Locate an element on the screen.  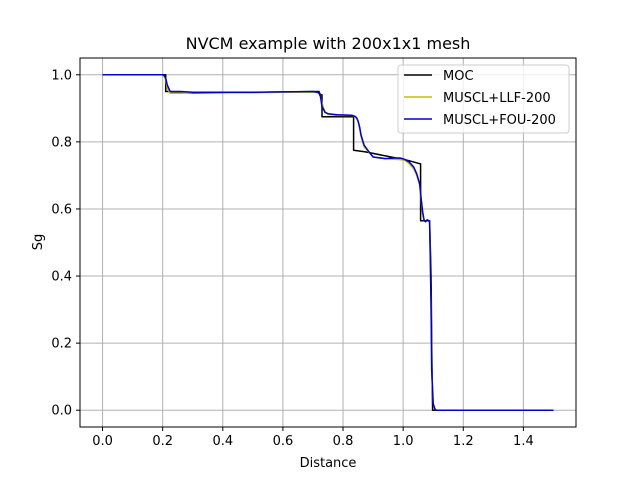
y-tick-label: 0.8 is located at coordinates (61, 142).